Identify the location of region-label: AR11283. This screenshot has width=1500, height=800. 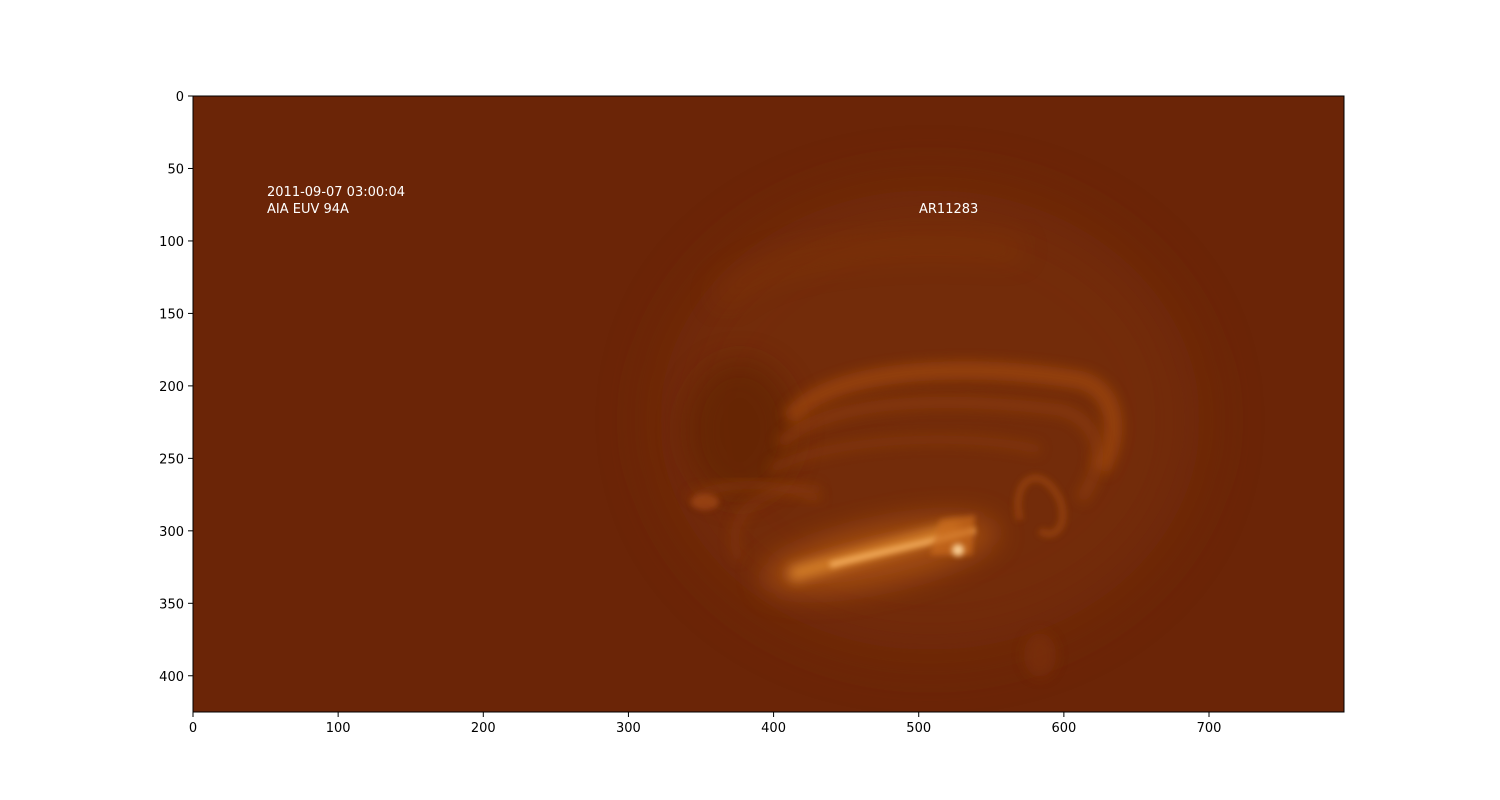
(948, 209).